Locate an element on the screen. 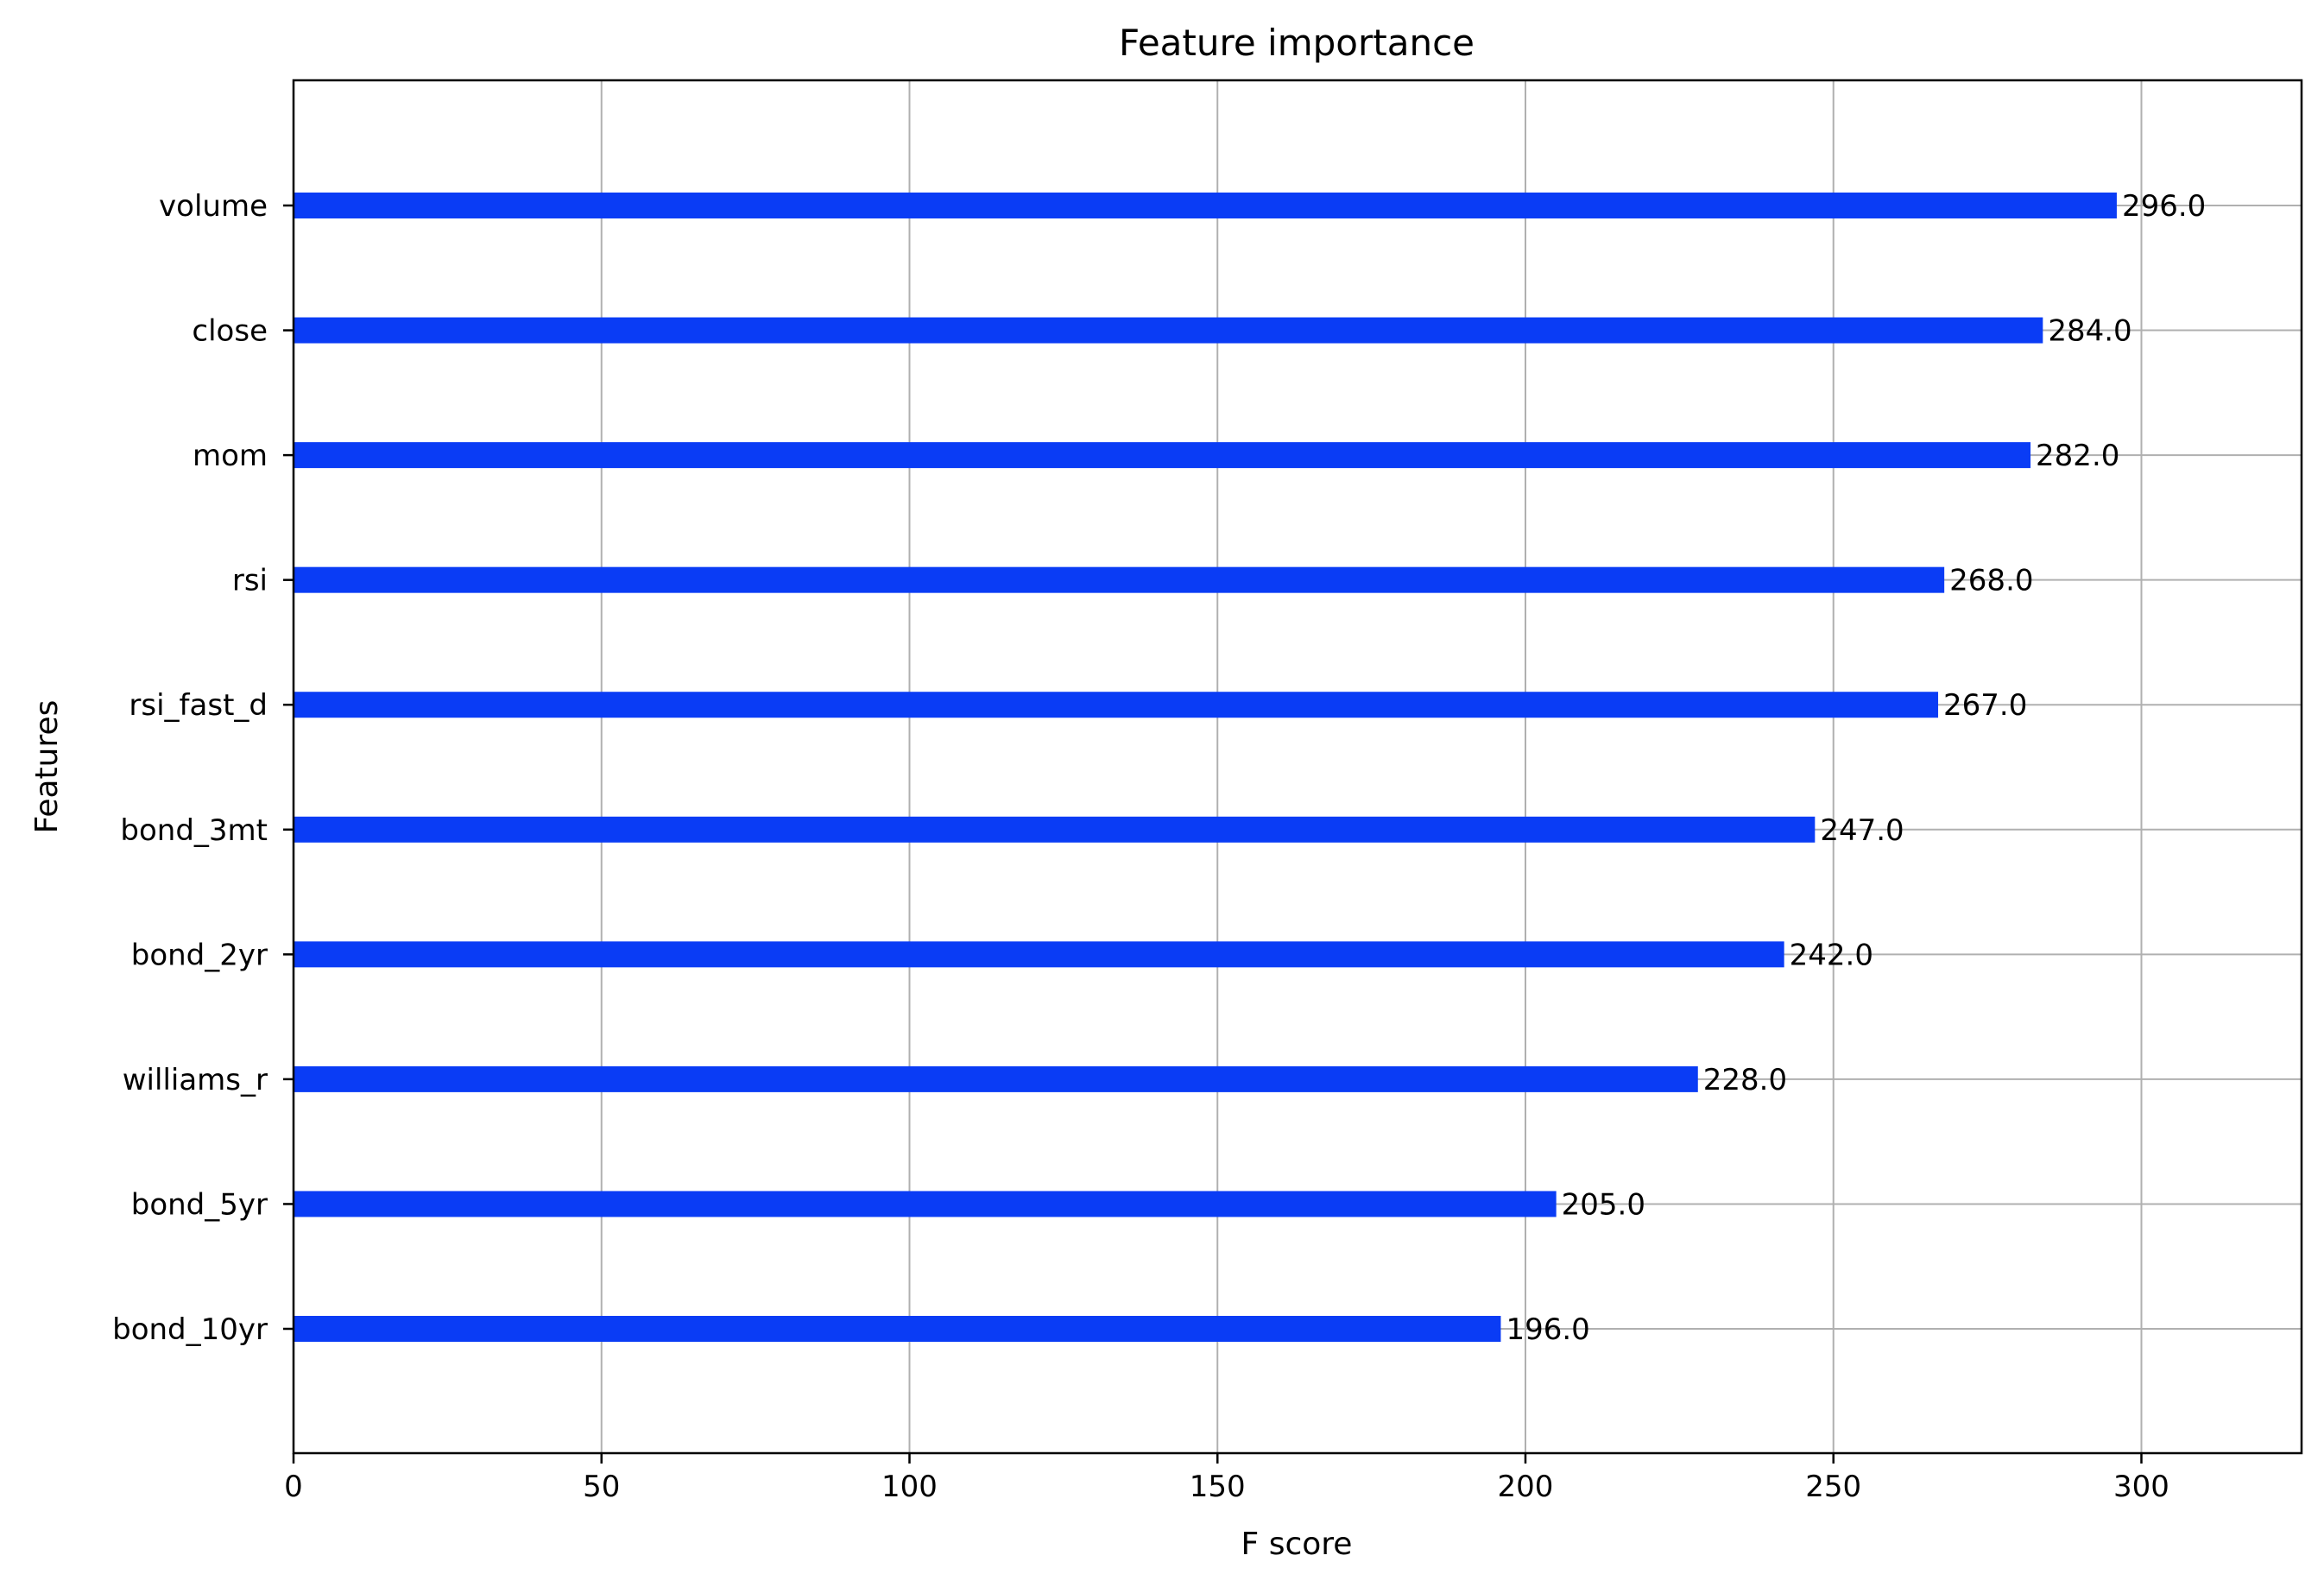  y-axis-title: Features is located at coordinates (47, 767).